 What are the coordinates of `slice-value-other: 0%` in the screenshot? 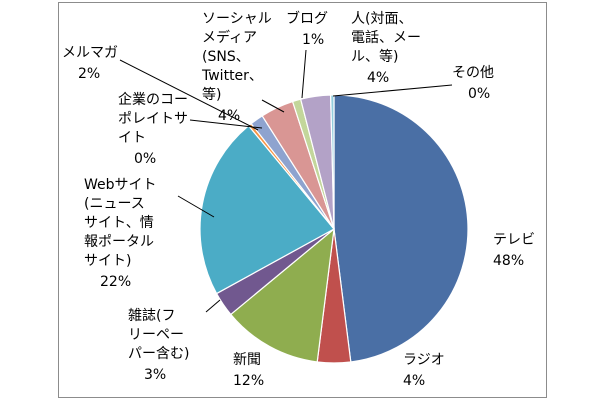 It's located at (479, 94).